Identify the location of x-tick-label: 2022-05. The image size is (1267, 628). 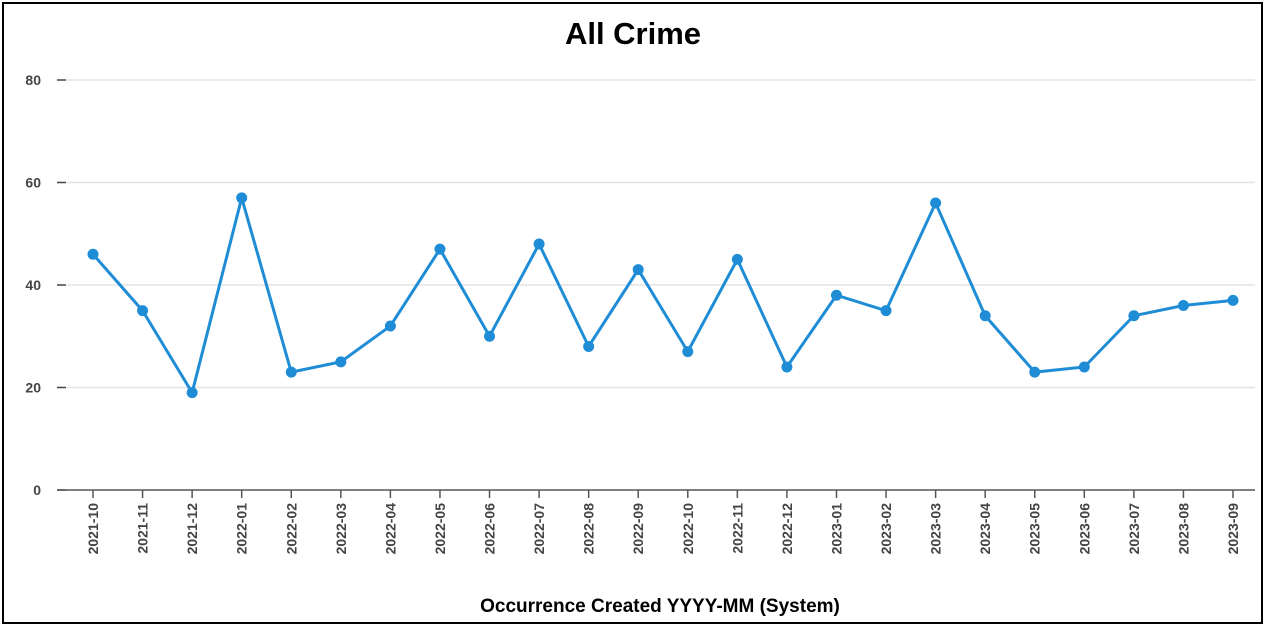
(440, 529).